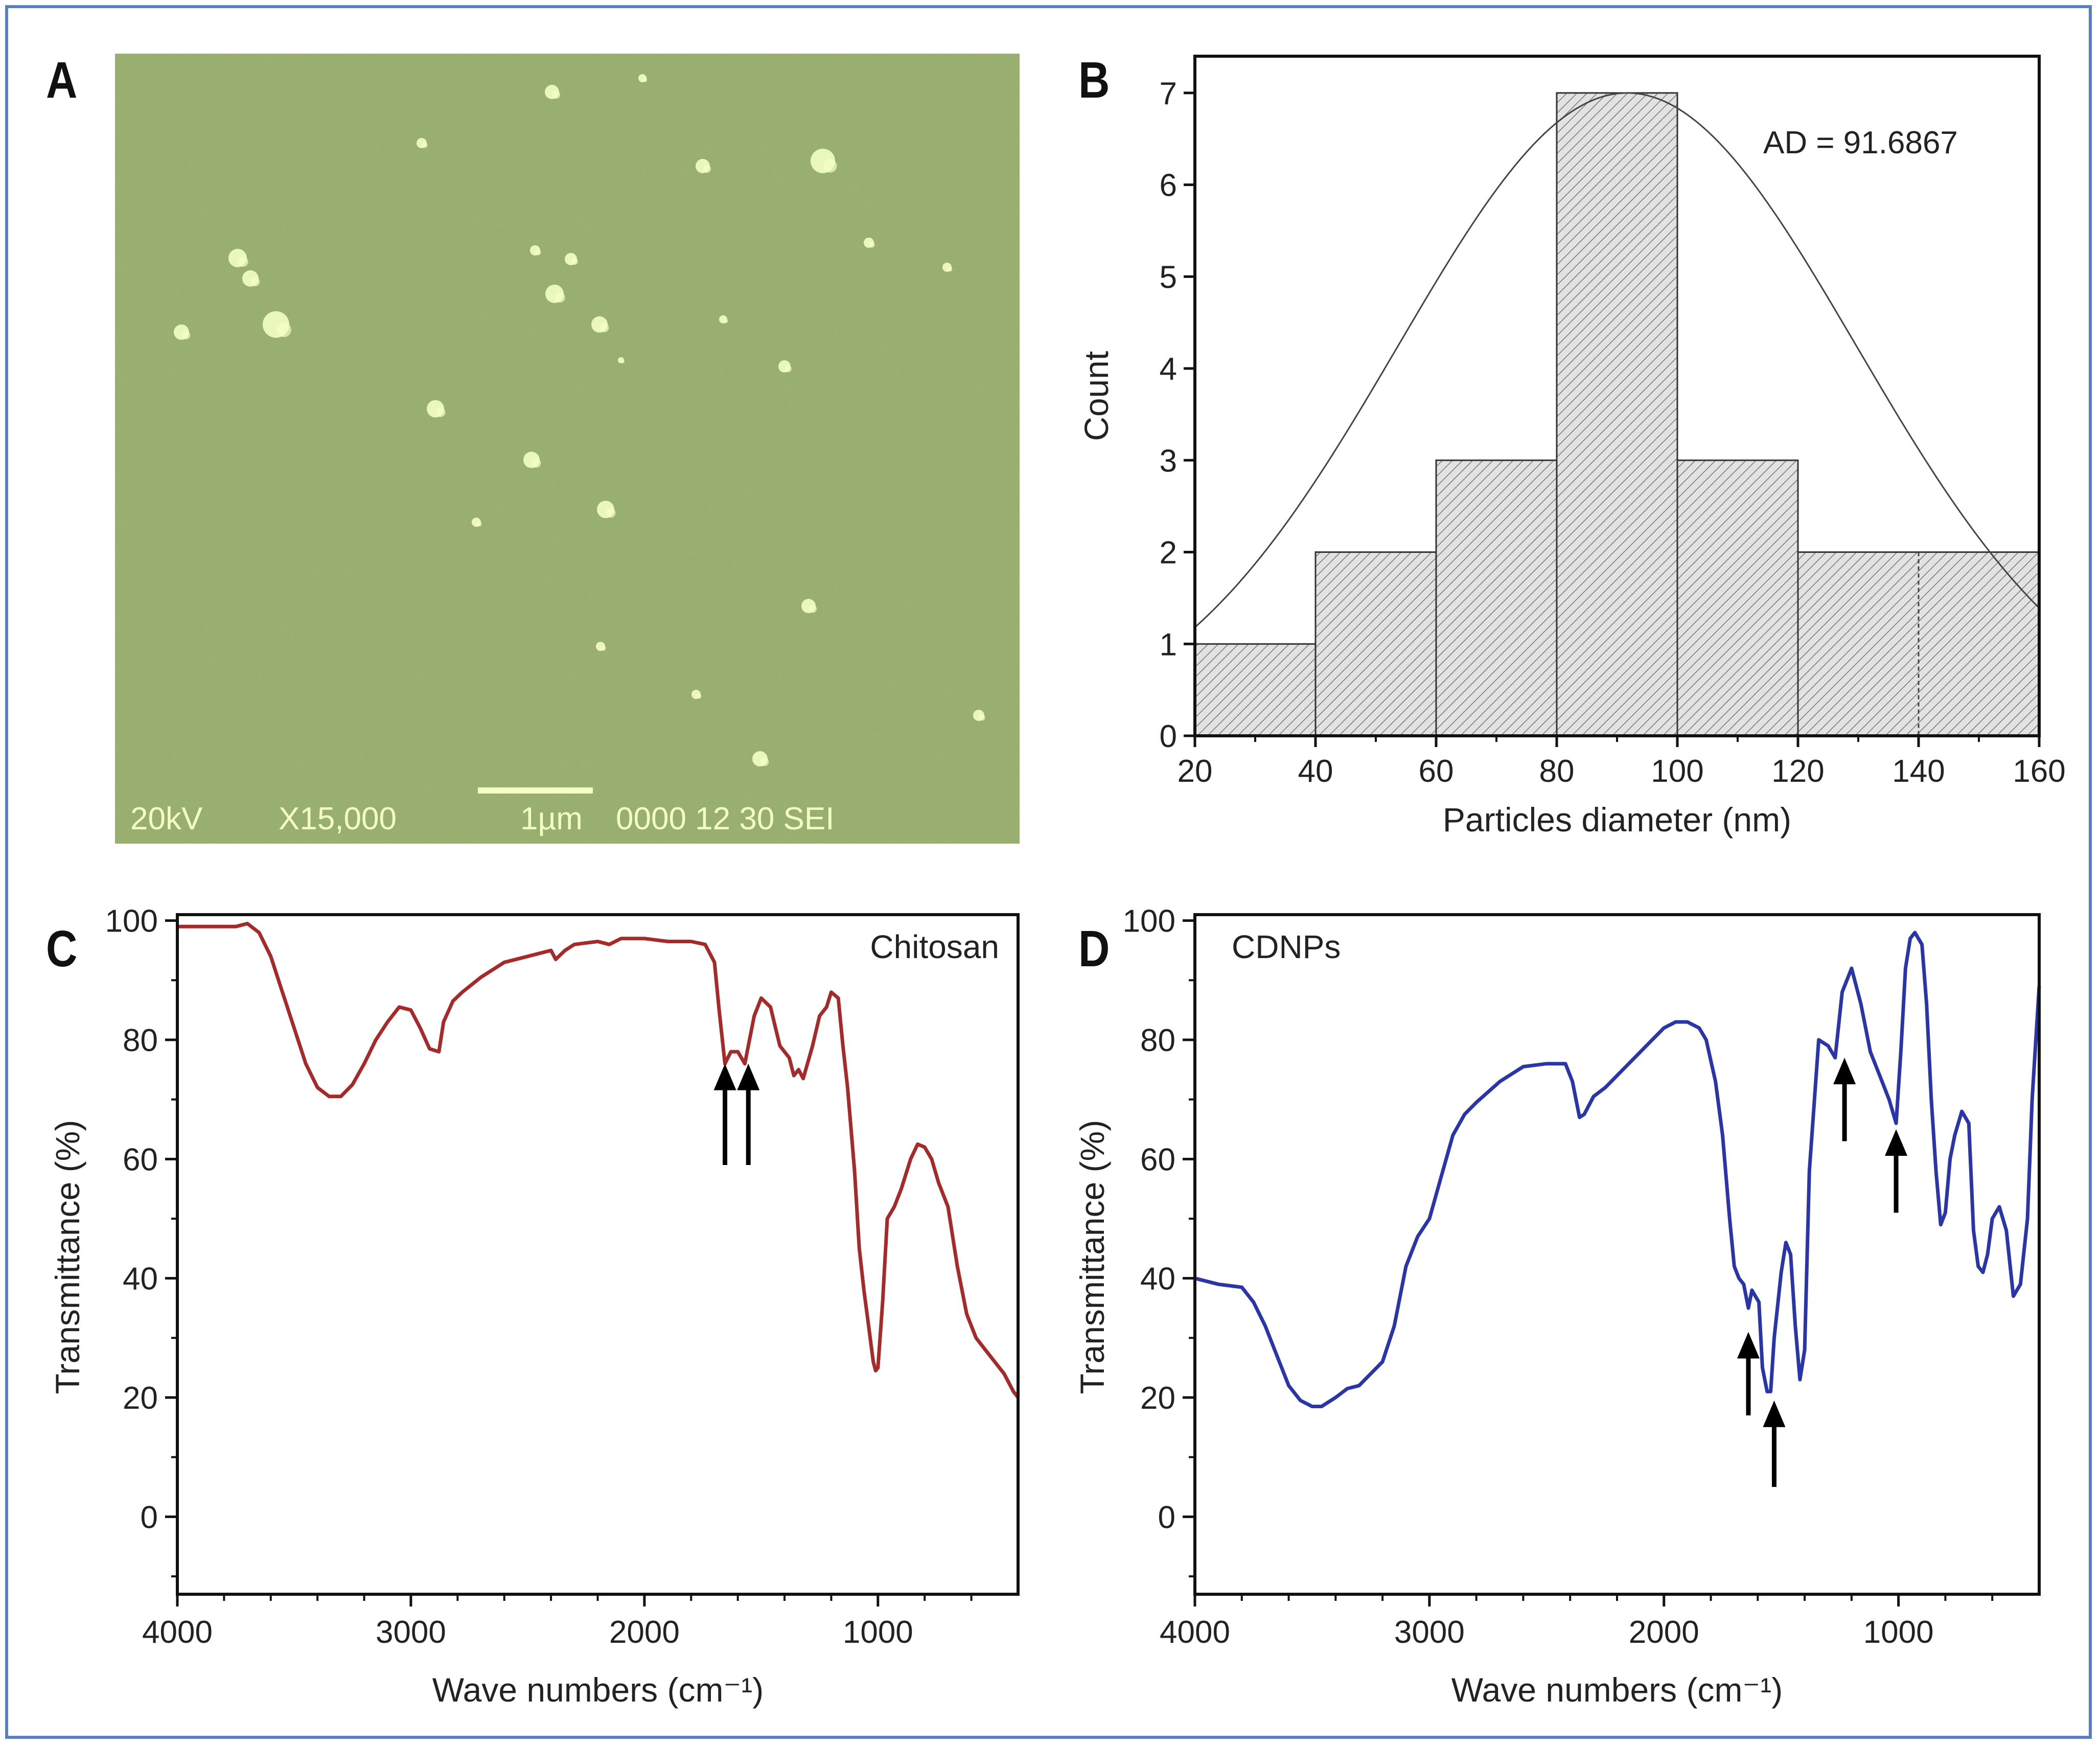 This screenshot has height=1746, width=2100. I want to click on cdnps-x-ticks: 4000 3000 2000 1000, so click(1577, 1622).